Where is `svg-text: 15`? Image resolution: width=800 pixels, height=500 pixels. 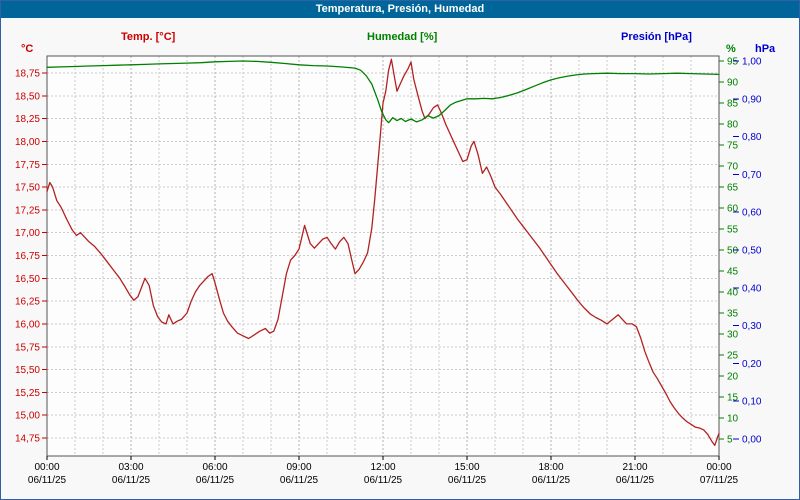
svg-text: 15 is located at coordinates (733, 398).